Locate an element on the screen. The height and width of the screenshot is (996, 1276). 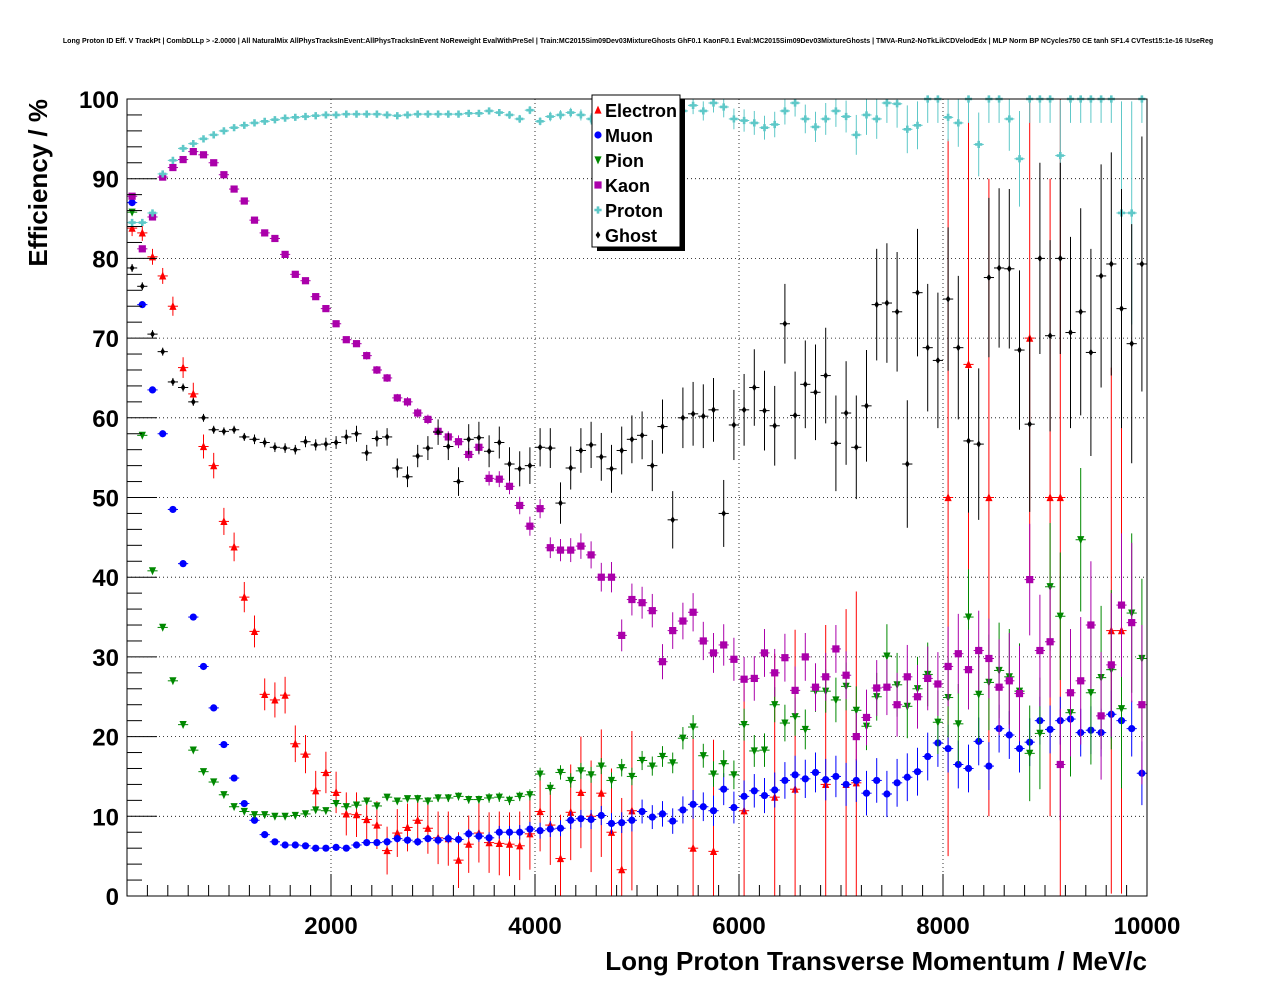
legend-item-kaon: Kaon is located at coordinates (622, 186).